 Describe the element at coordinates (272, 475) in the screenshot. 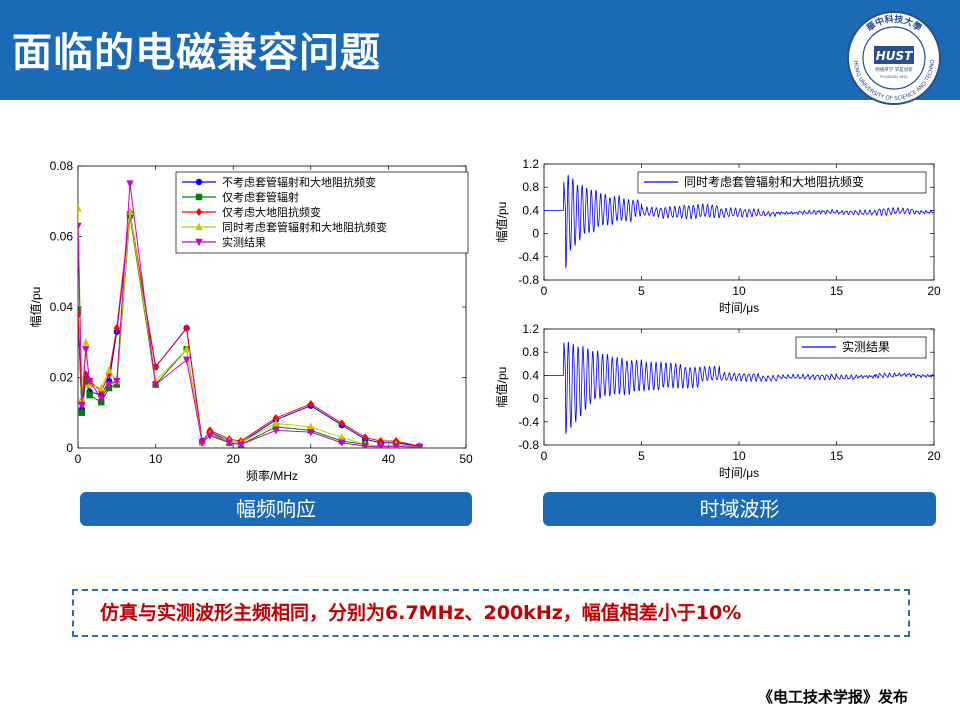

I see `x-axis-label: 频率/MHz` at that location.